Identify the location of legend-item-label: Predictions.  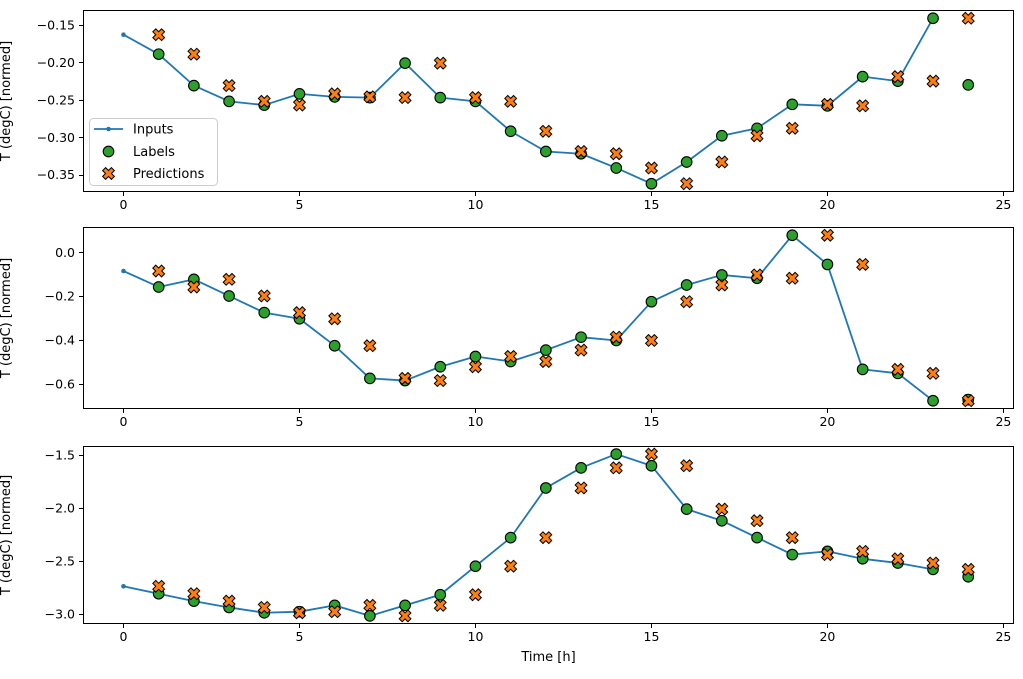
(169, 174).